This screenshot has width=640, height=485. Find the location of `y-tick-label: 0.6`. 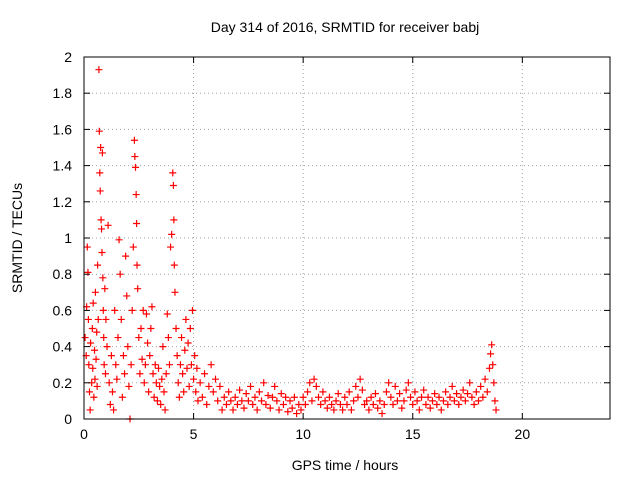

y-tick-label: 0.6 is located at coordinates (63, 310).